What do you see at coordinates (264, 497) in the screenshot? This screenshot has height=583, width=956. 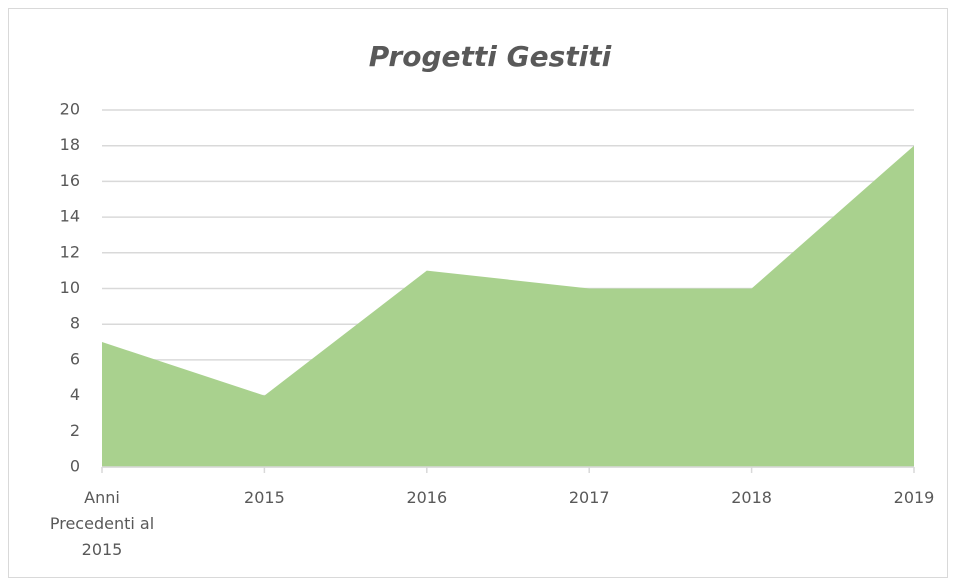 I see `x-tick-label: 2015` at bounding box center [264, 497].